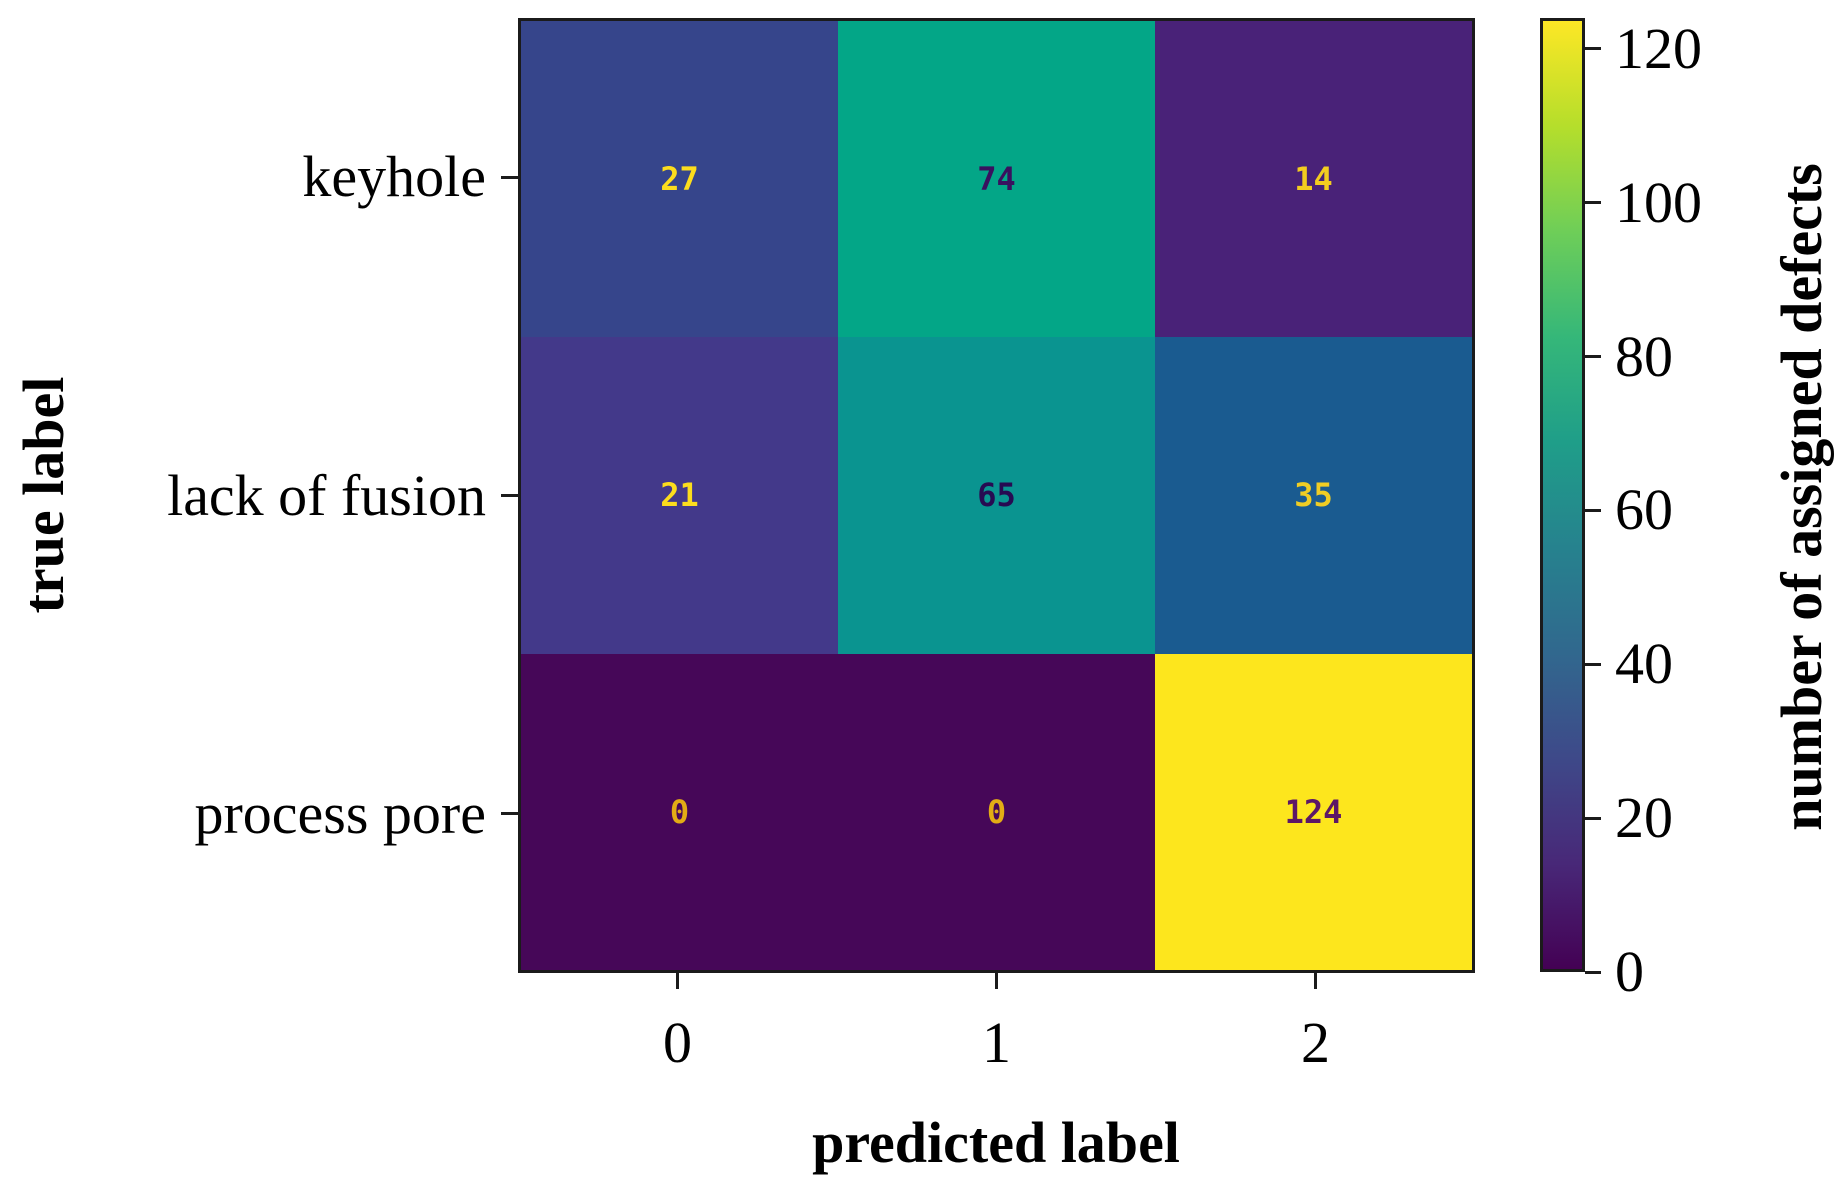 The height and width of the screenshot is (1195, 1847). I want to click on matrix-cell-0-2: 14, so click(1313, 179).